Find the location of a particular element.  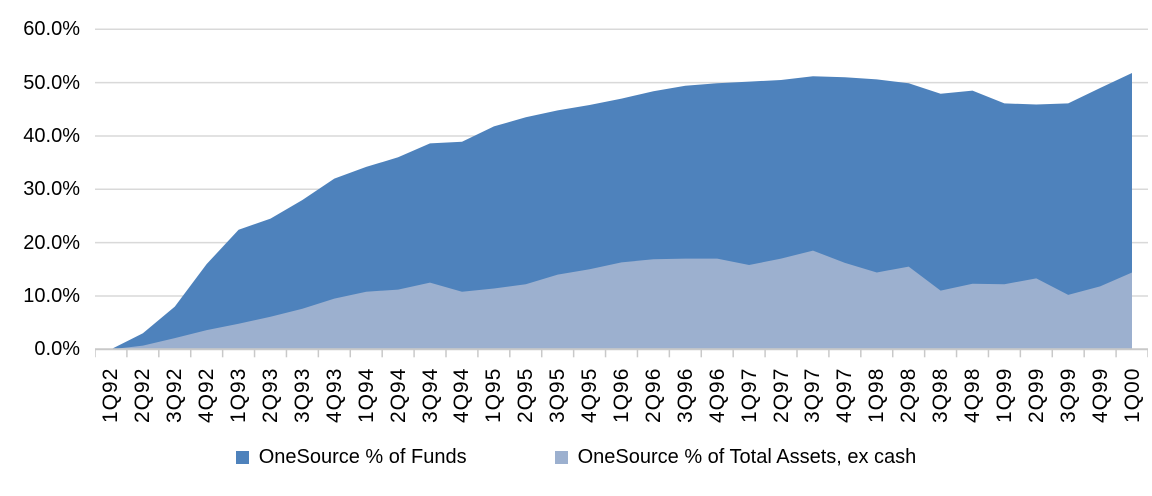

x-axis-label: 2Q94 is located at coordinates (398, 395).